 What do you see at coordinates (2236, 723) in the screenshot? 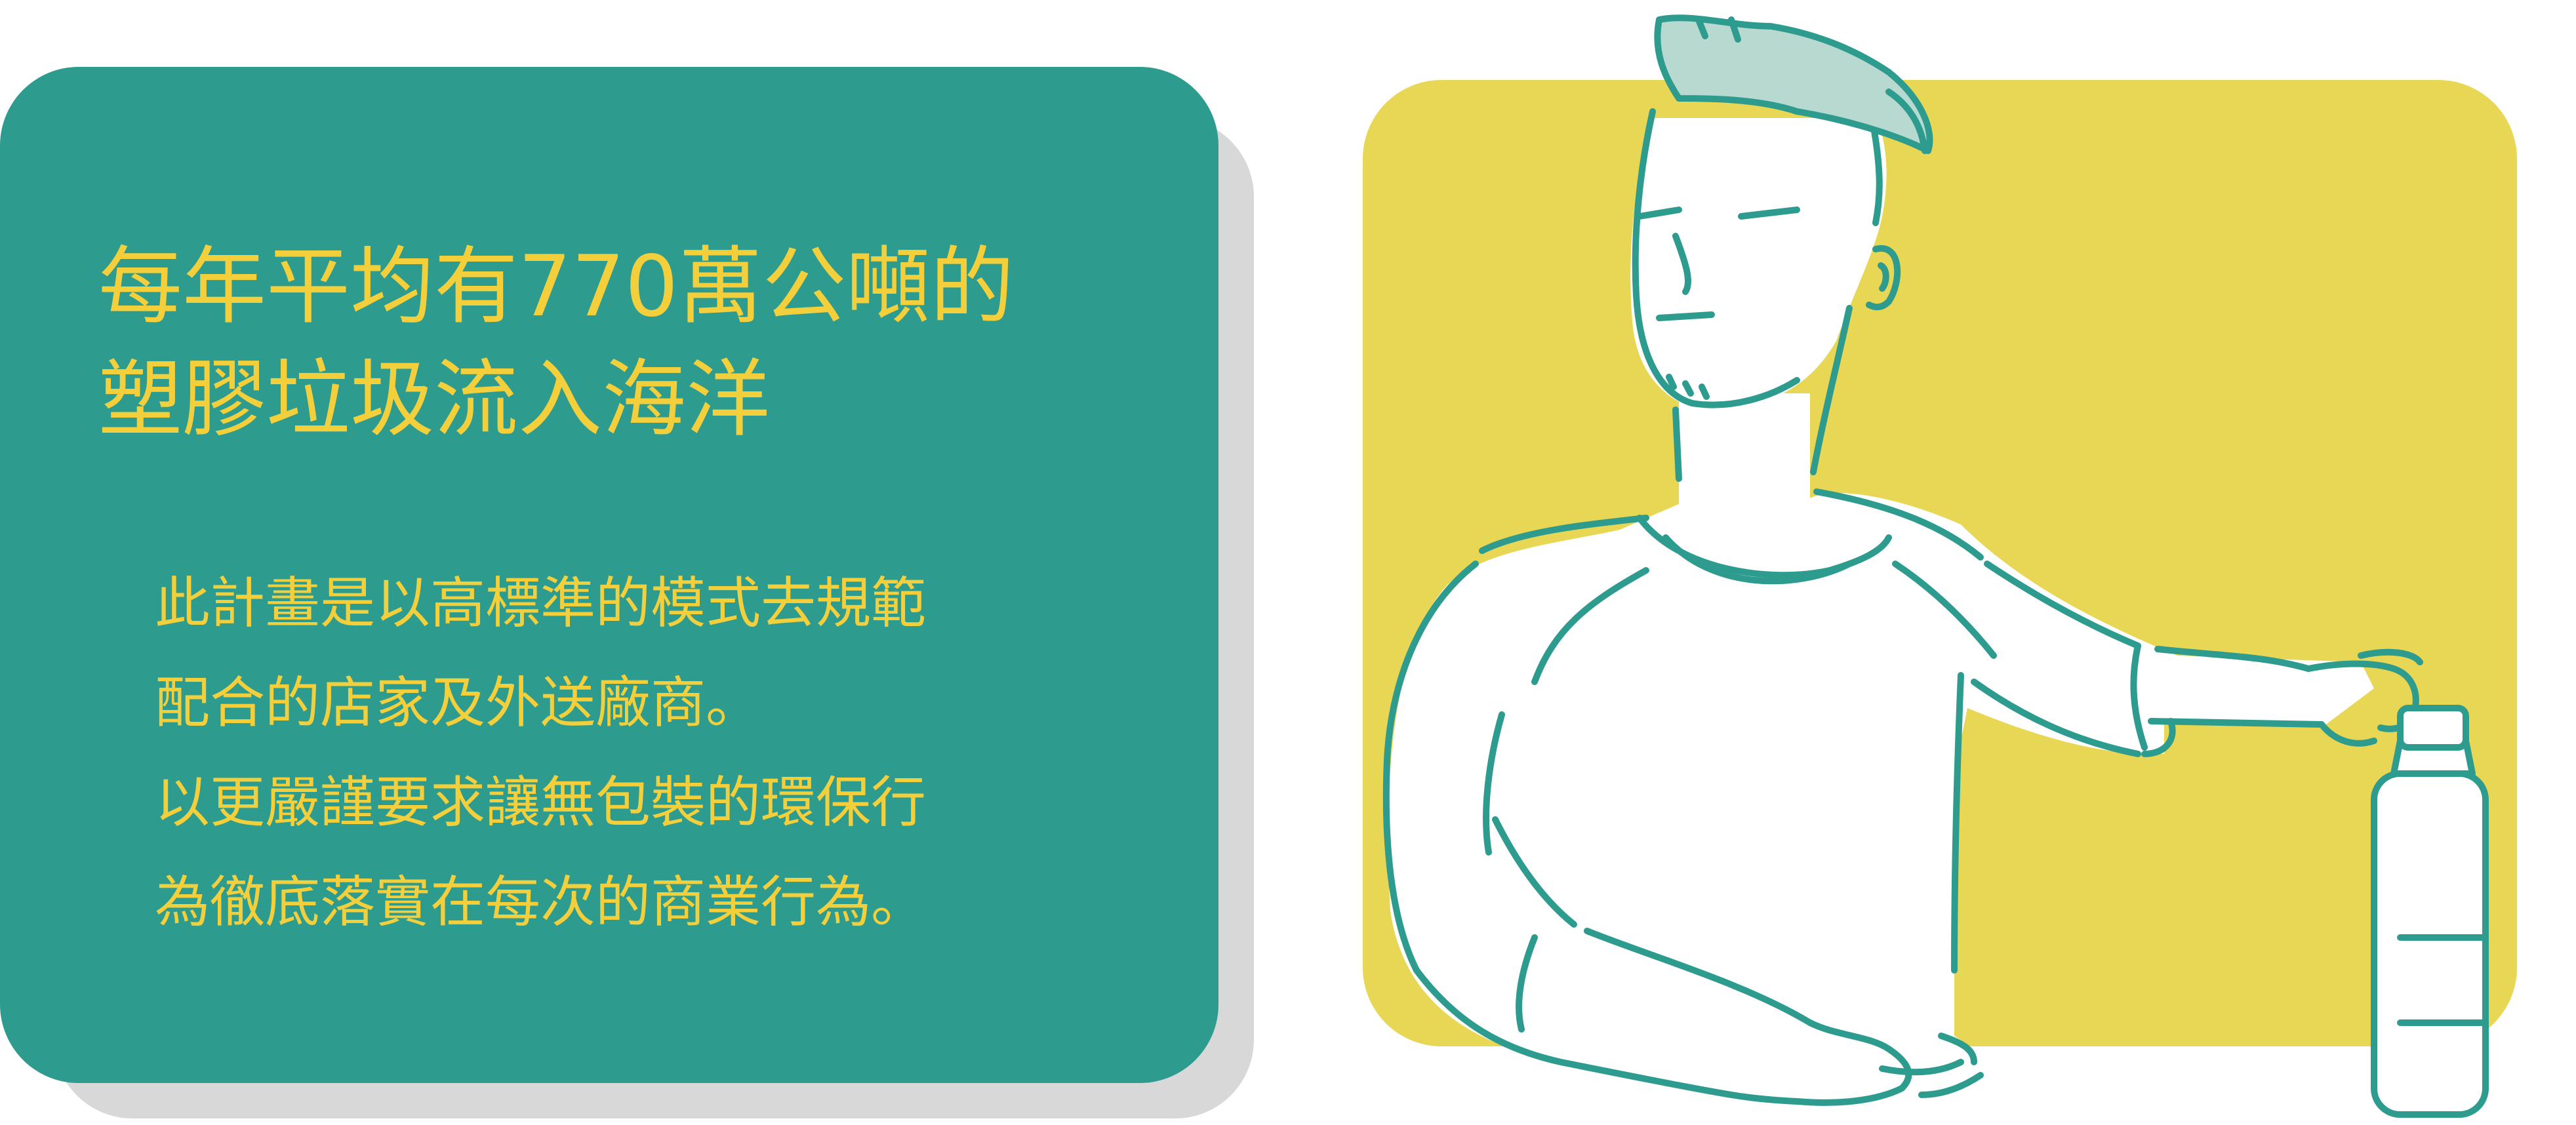
I see `right-forearm-bottom` at bounding box center [2236, 723].